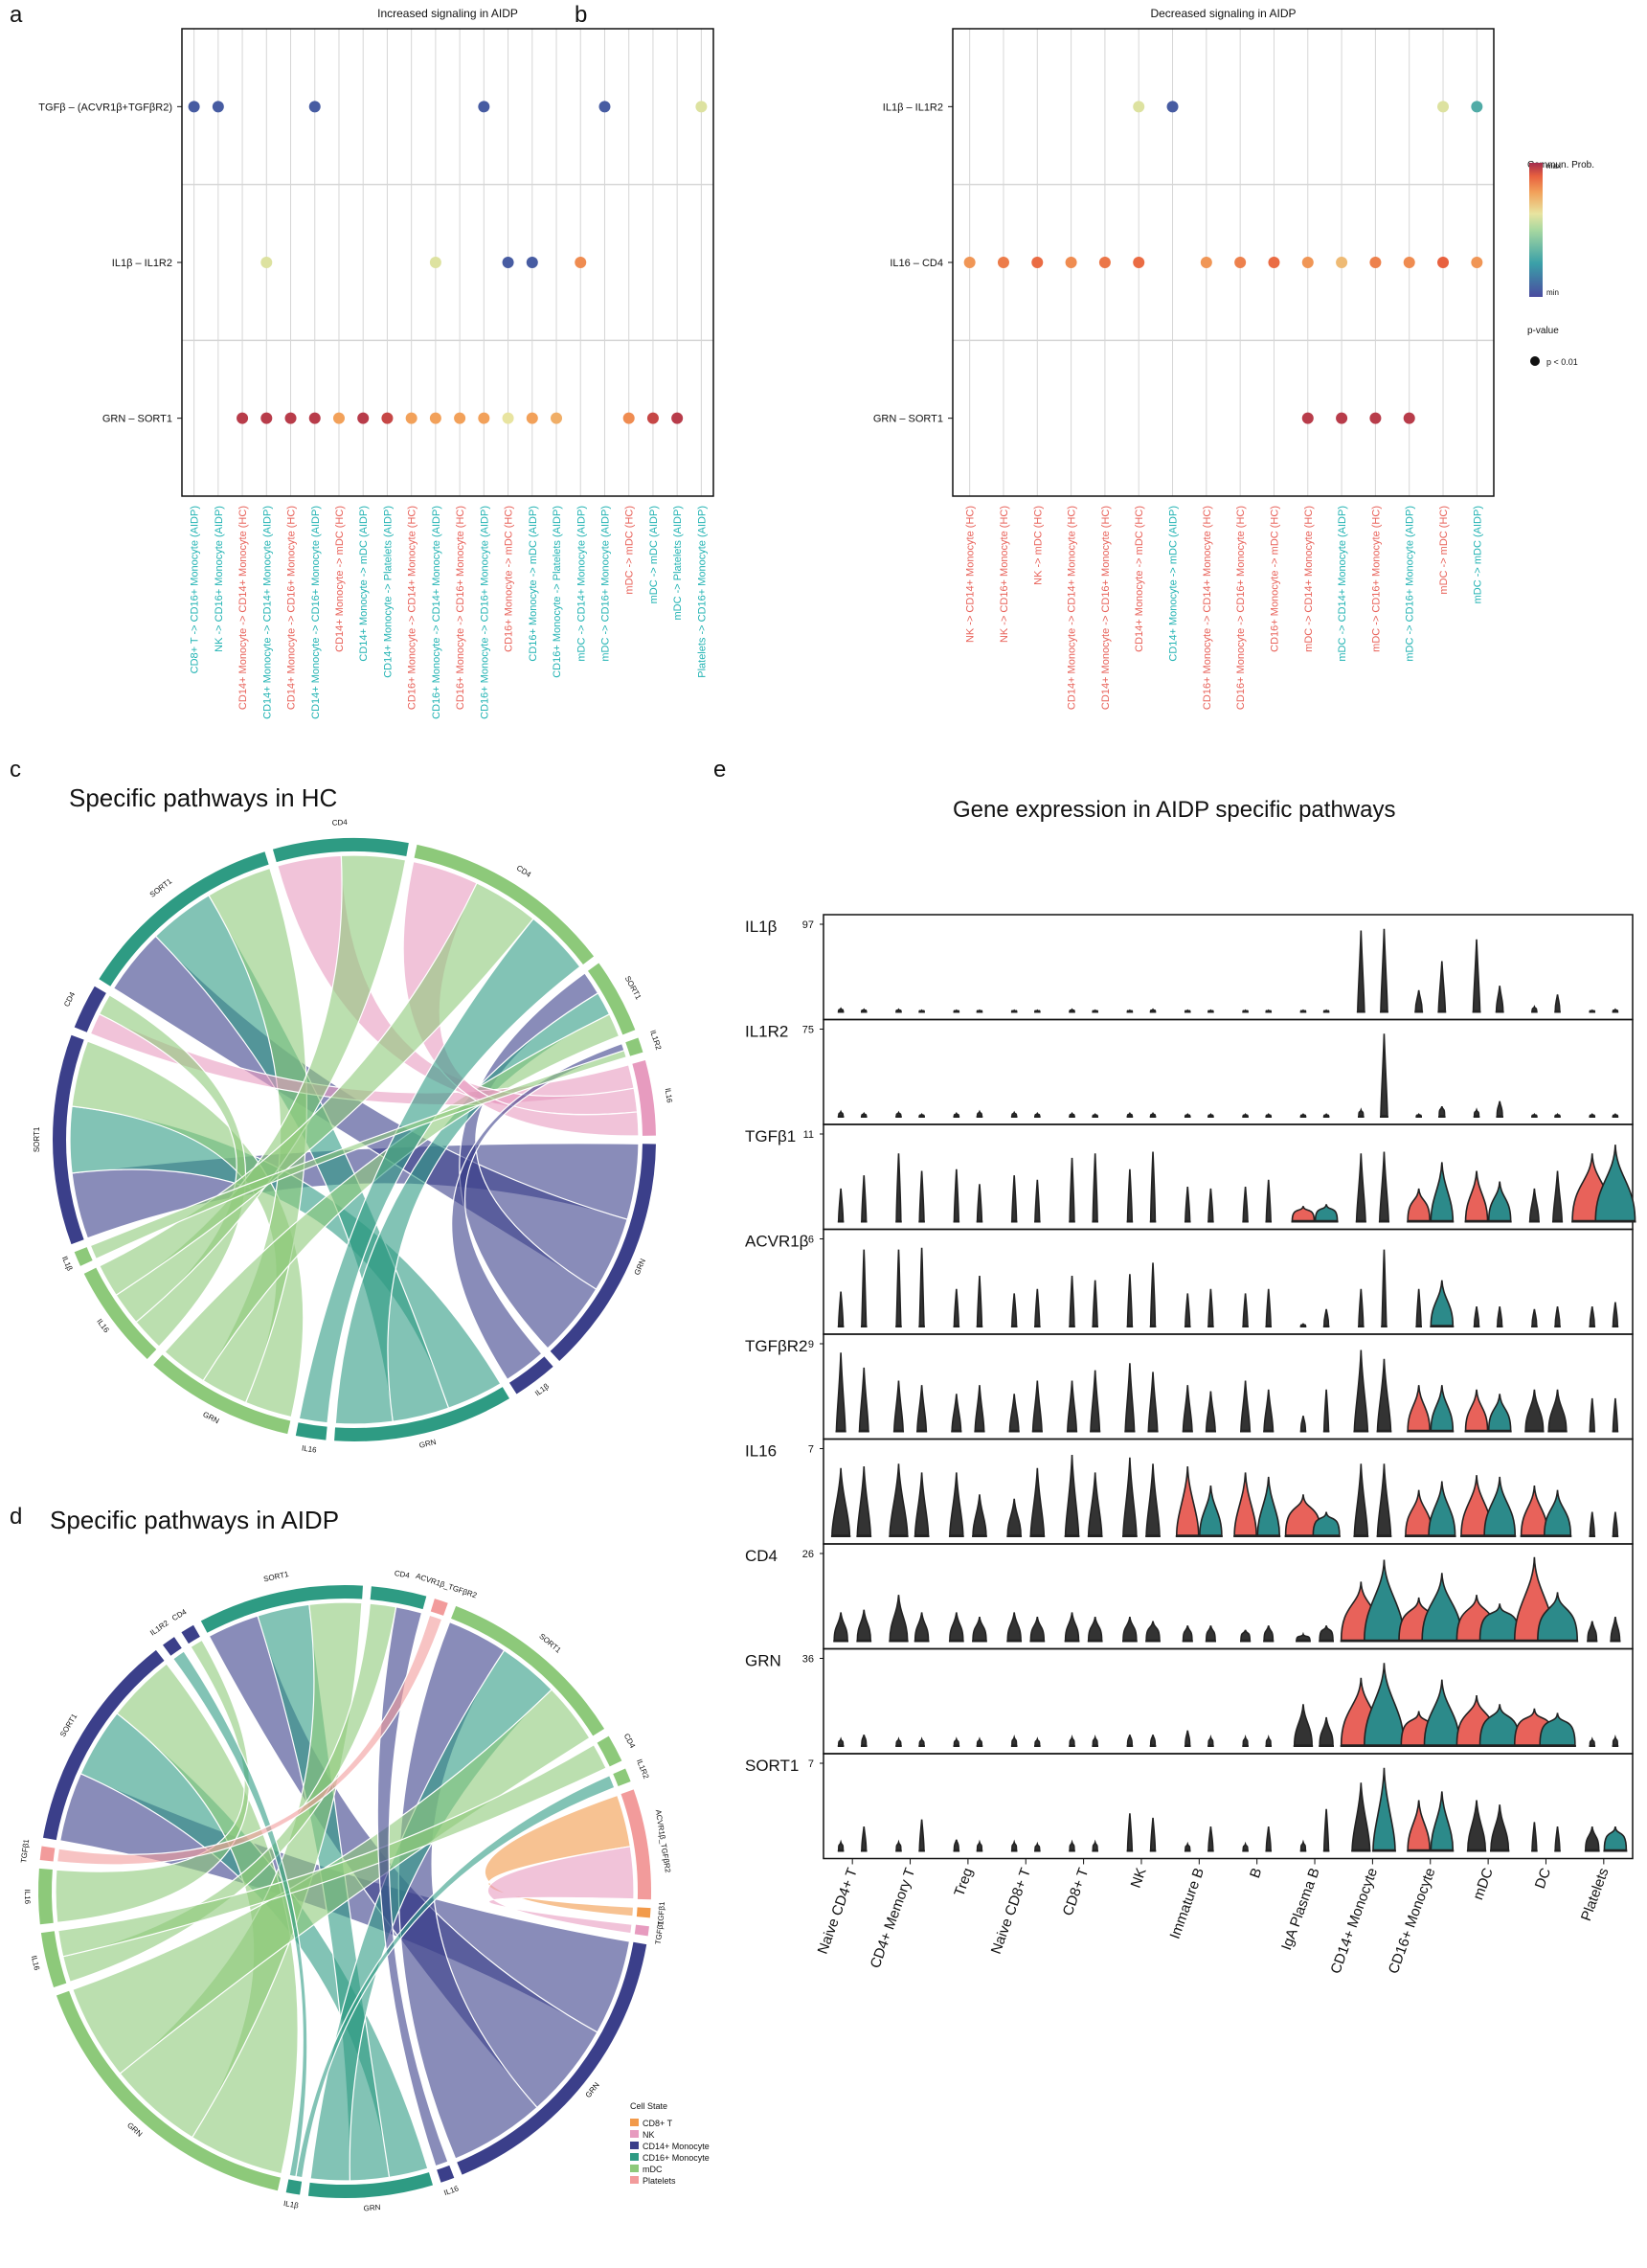 This screenshot has width=1647, height=2268. What do you see at coordinates (17, 1517) in the screenshot?
I see `panel-letter-d: d` at bounding box center [17, 1517].